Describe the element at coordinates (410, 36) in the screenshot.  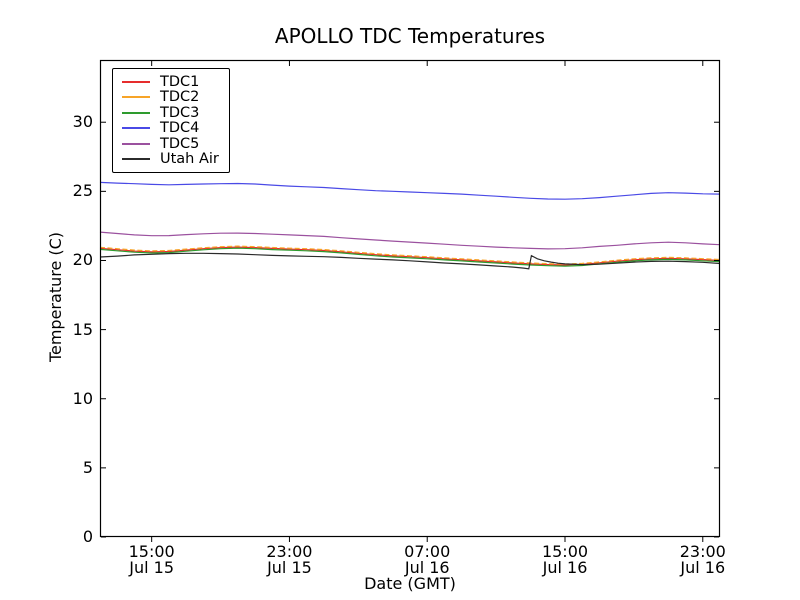
I see `chart-title: APOLLO TDC Temperatures` at that location.